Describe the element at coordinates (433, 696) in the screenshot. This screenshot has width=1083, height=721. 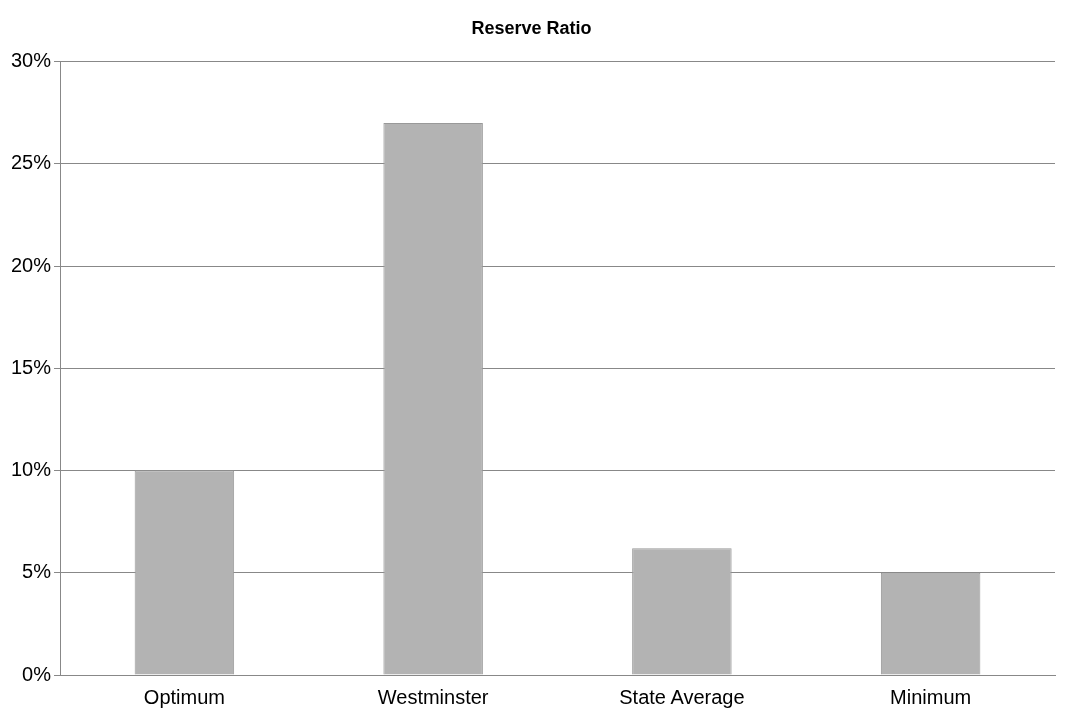
I see `x-tick-label: Westminster` at that location.